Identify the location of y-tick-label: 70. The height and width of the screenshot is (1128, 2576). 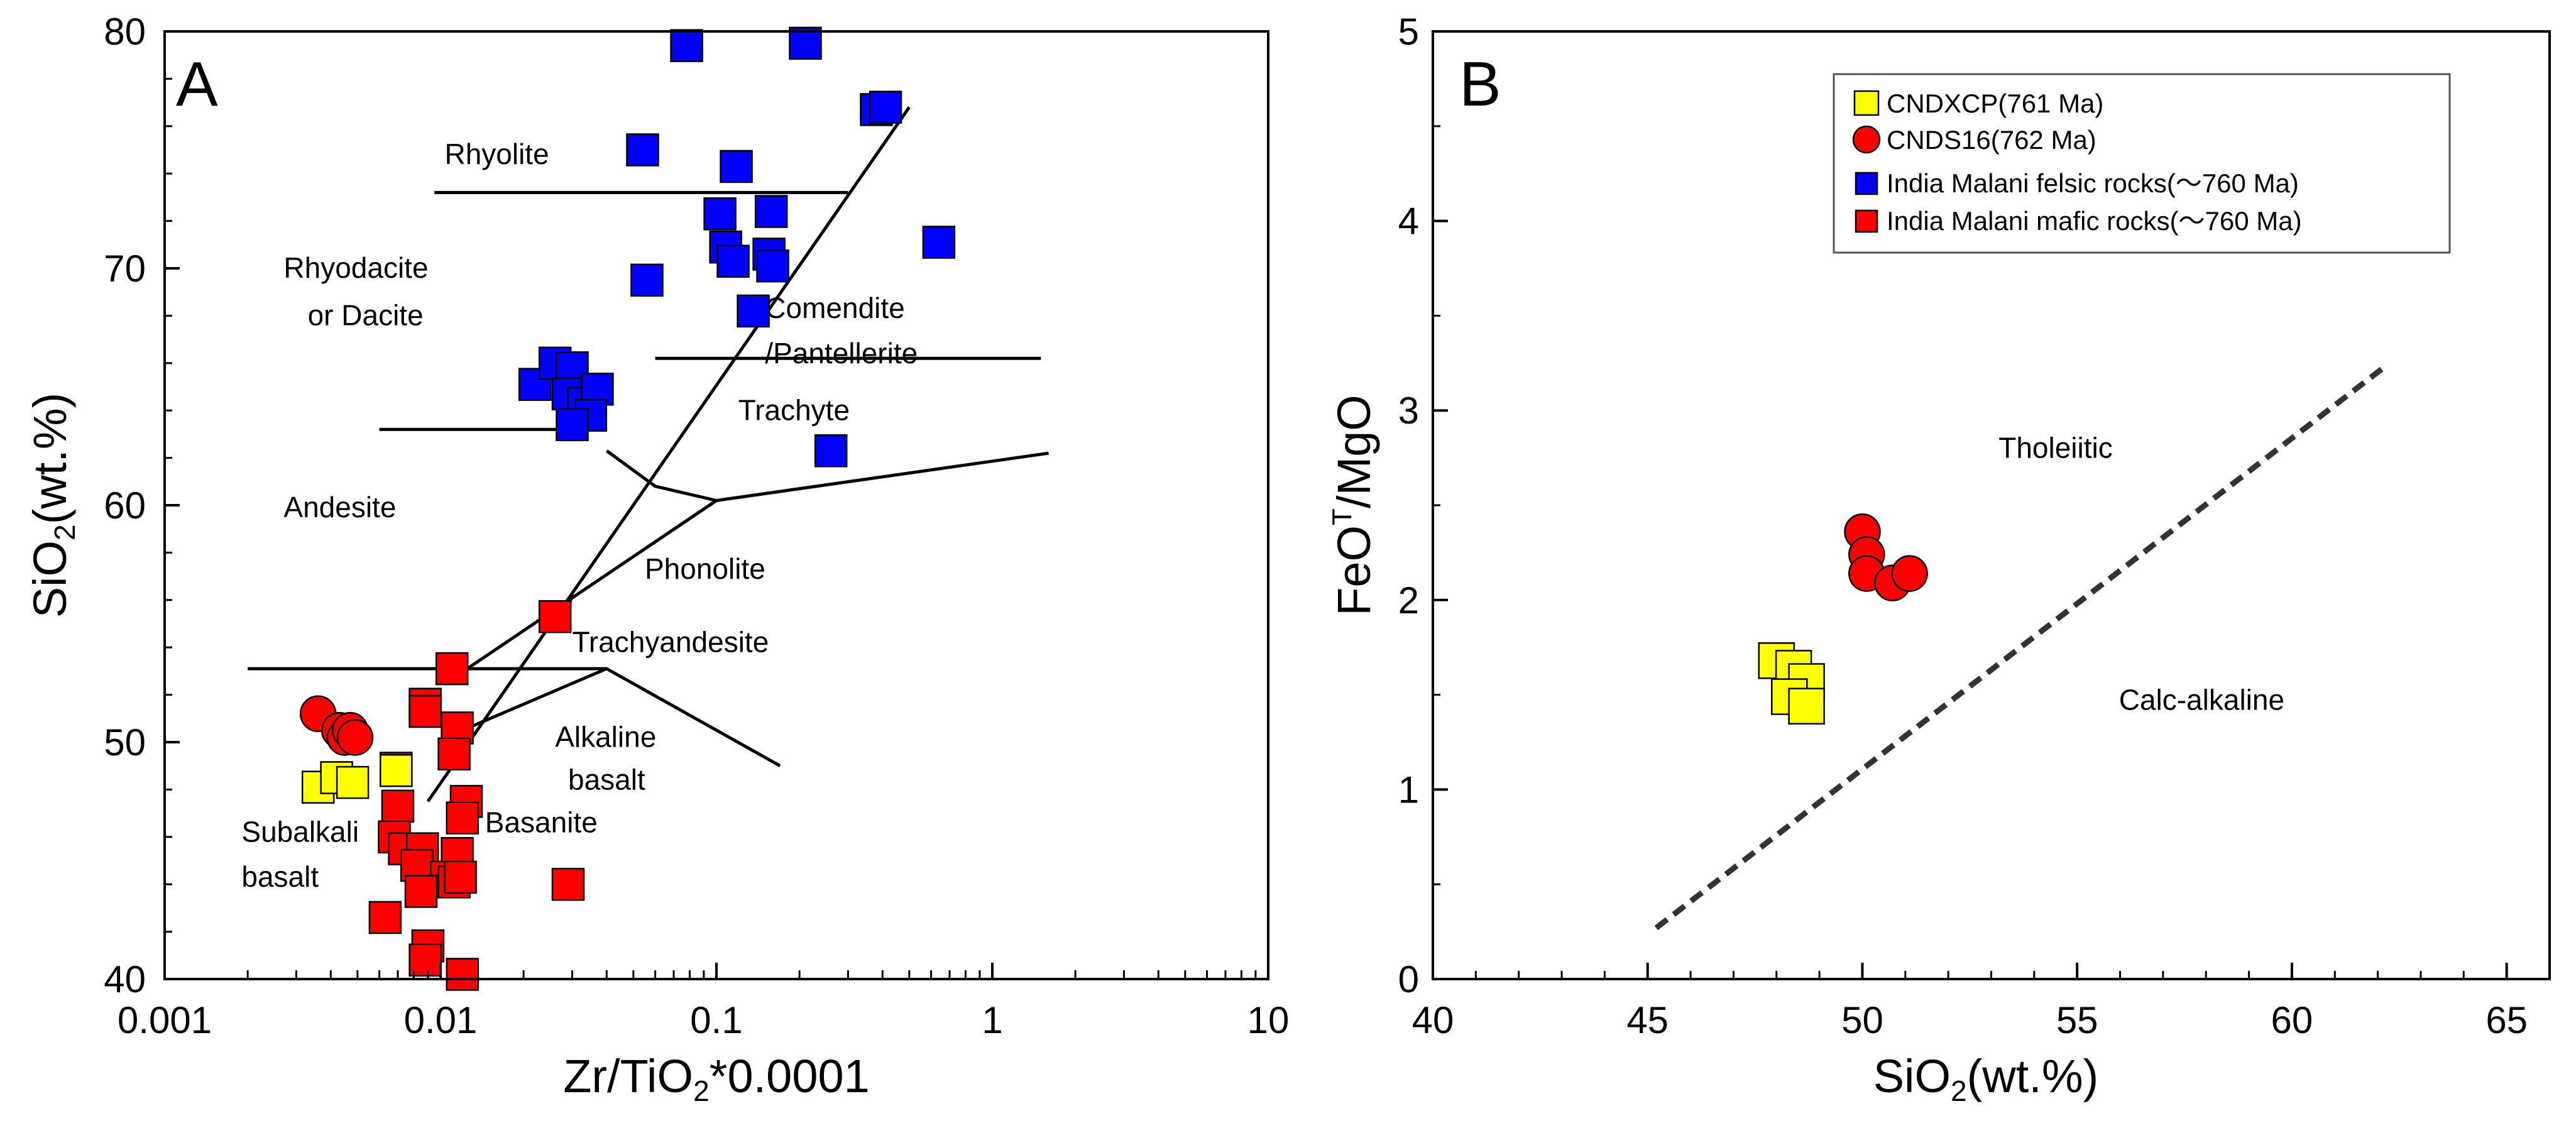
(125, 269).